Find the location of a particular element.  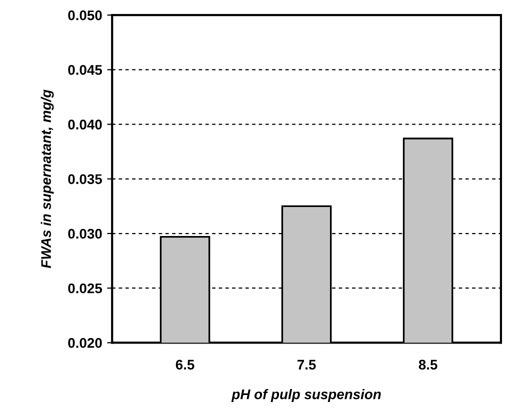

y-tick-label: 0.040 is located at coordinates (85, 125).